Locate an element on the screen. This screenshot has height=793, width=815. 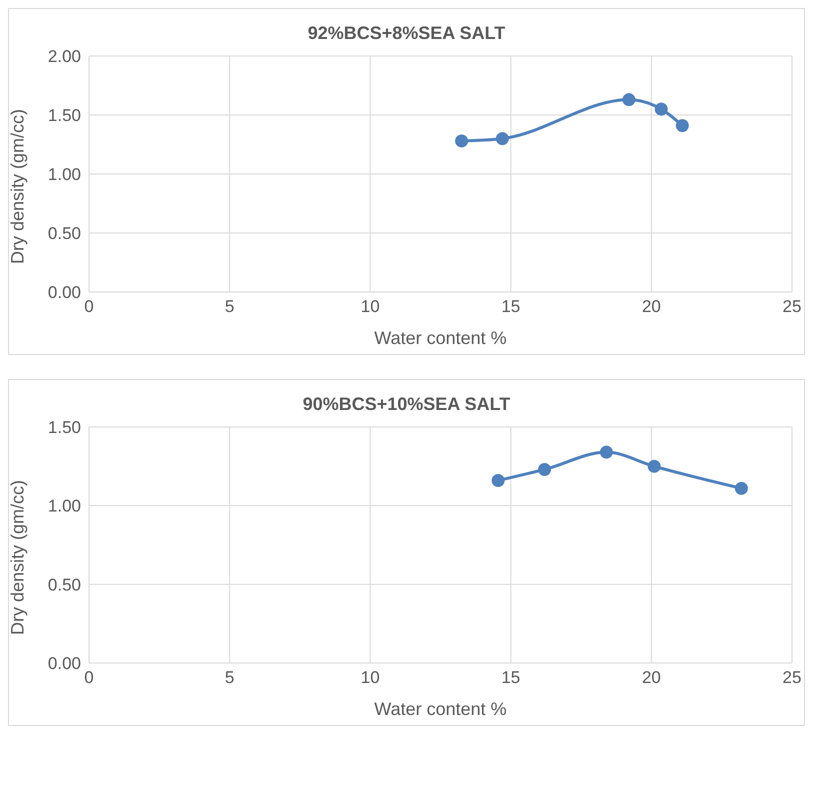
chart-title: 90%BCS+10%SEA SALT is located at coordinates (407, 404).